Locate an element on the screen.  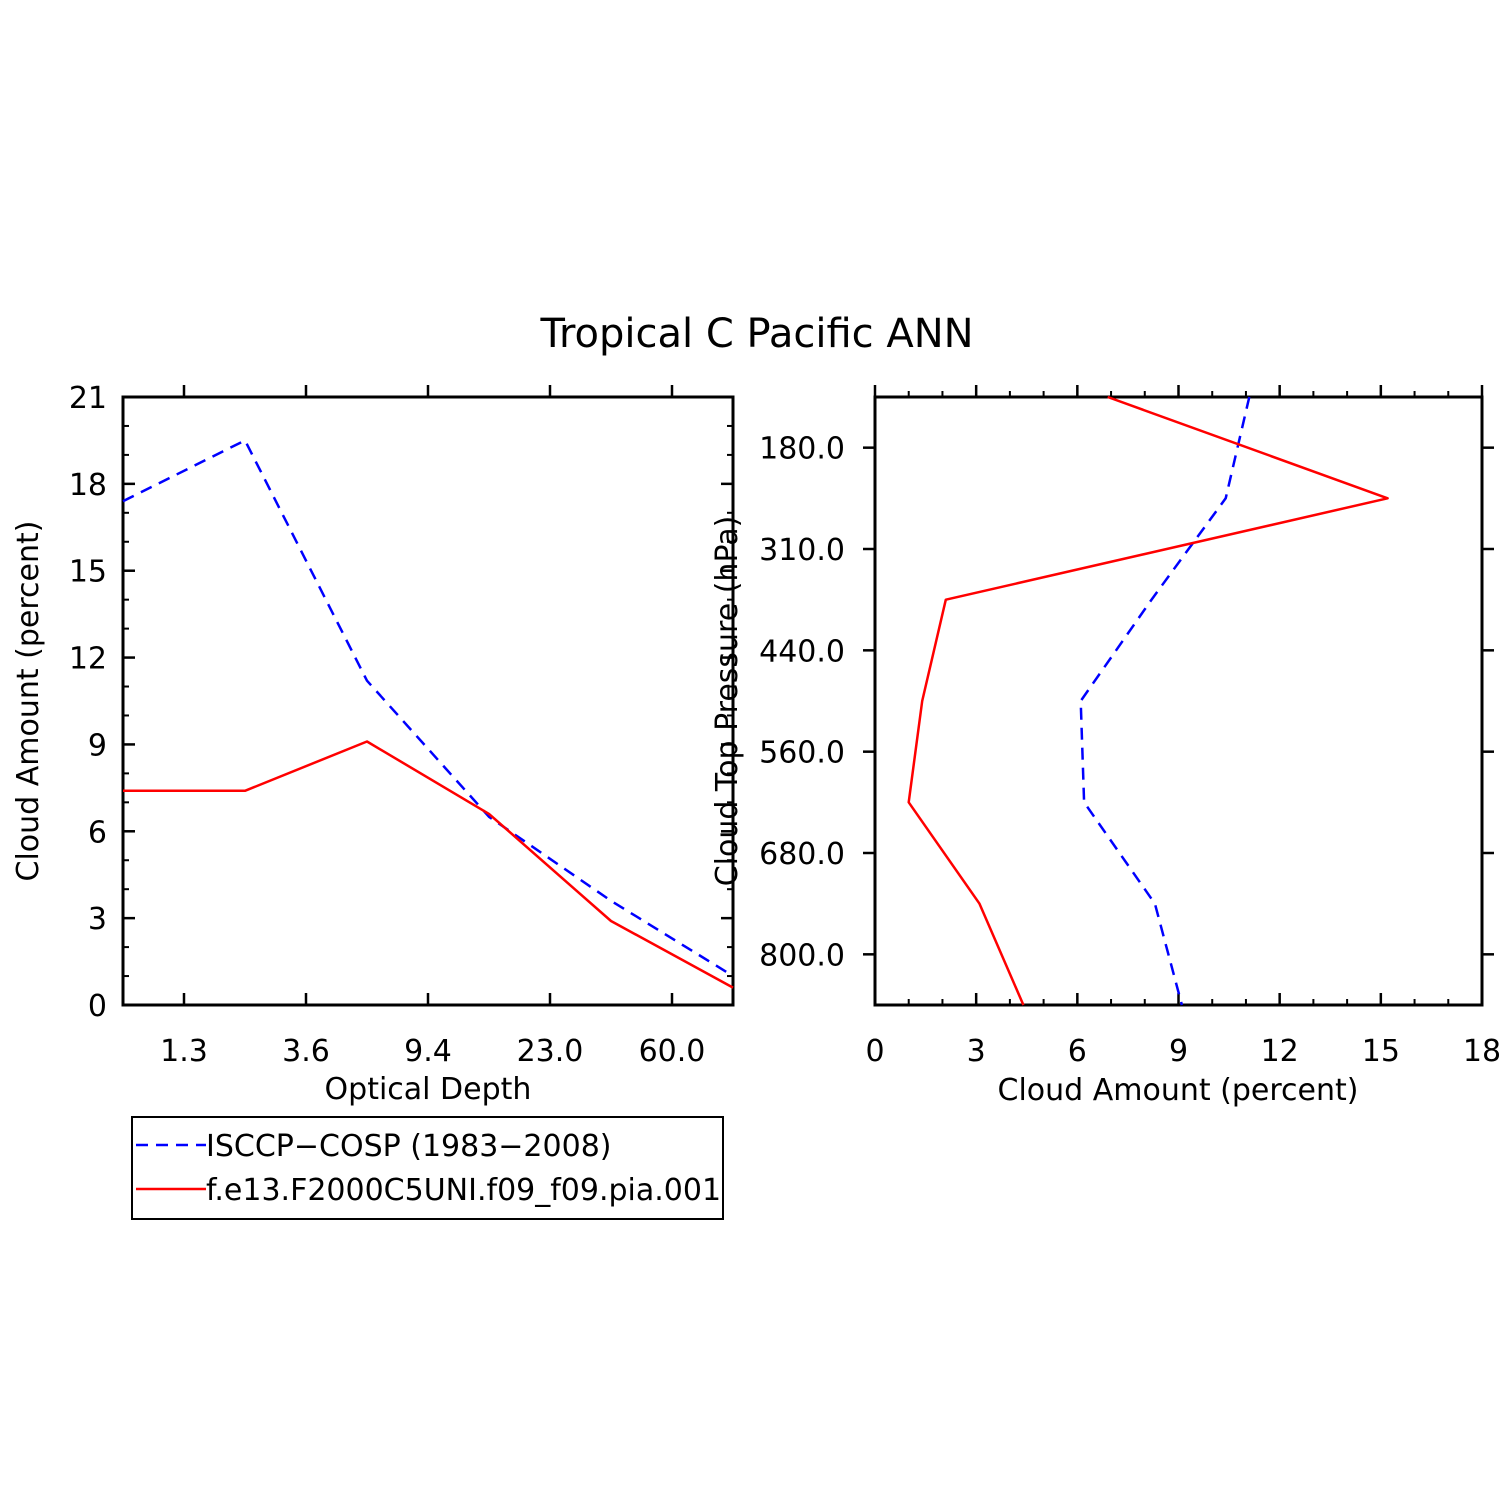
right-x-tick-label: 0 is located at coordinates (874, 1051).